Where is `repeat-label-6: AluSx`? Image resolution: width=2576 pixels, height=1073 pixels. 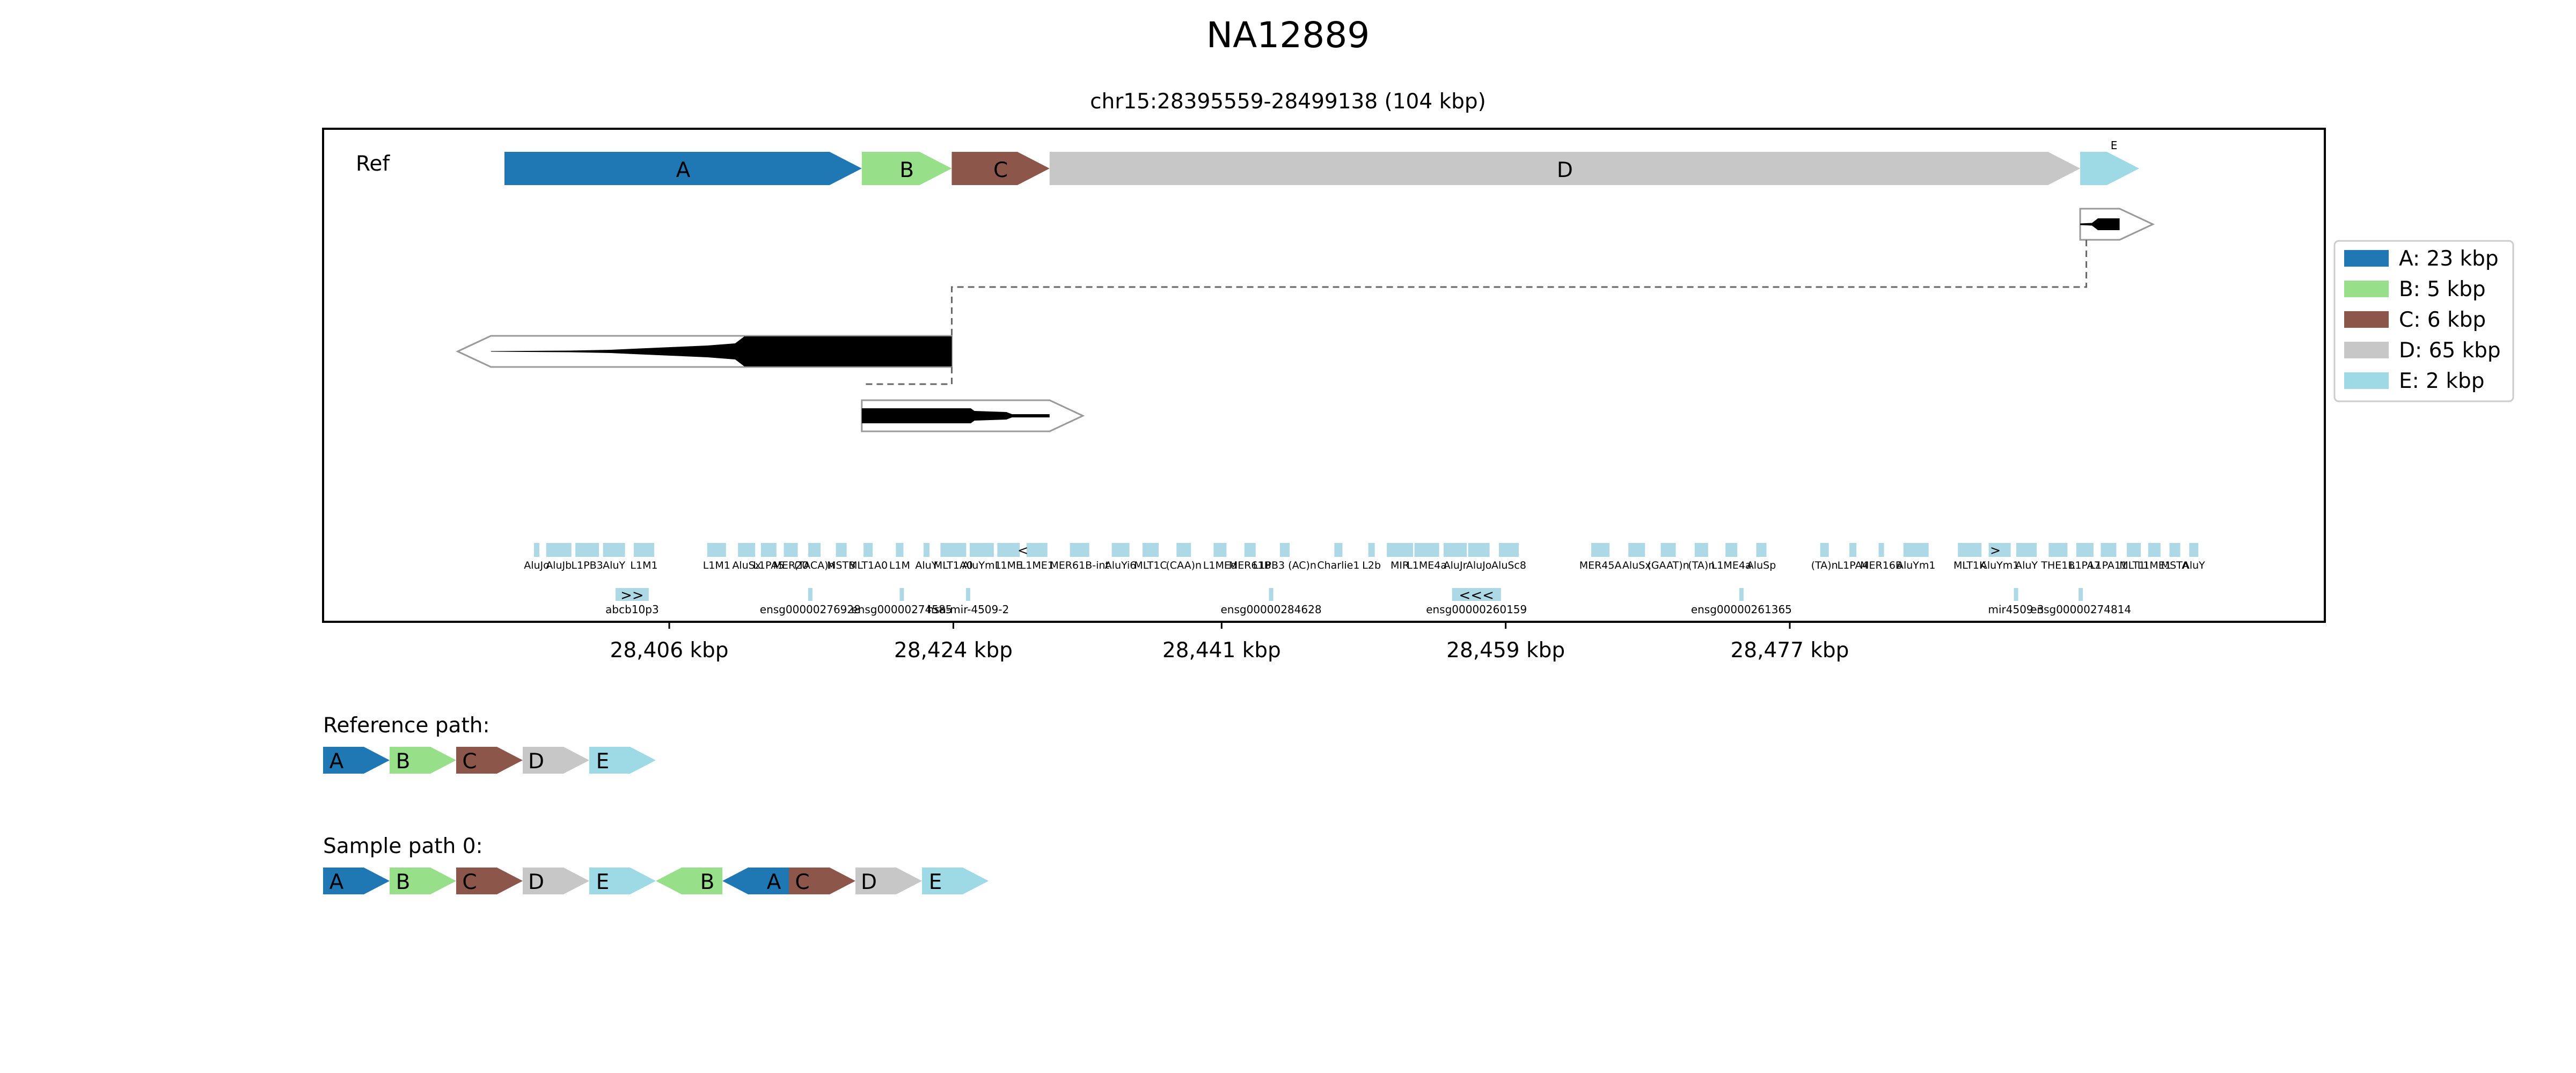
repeat-label-6: AluSx is located at coordinates (746, 565).